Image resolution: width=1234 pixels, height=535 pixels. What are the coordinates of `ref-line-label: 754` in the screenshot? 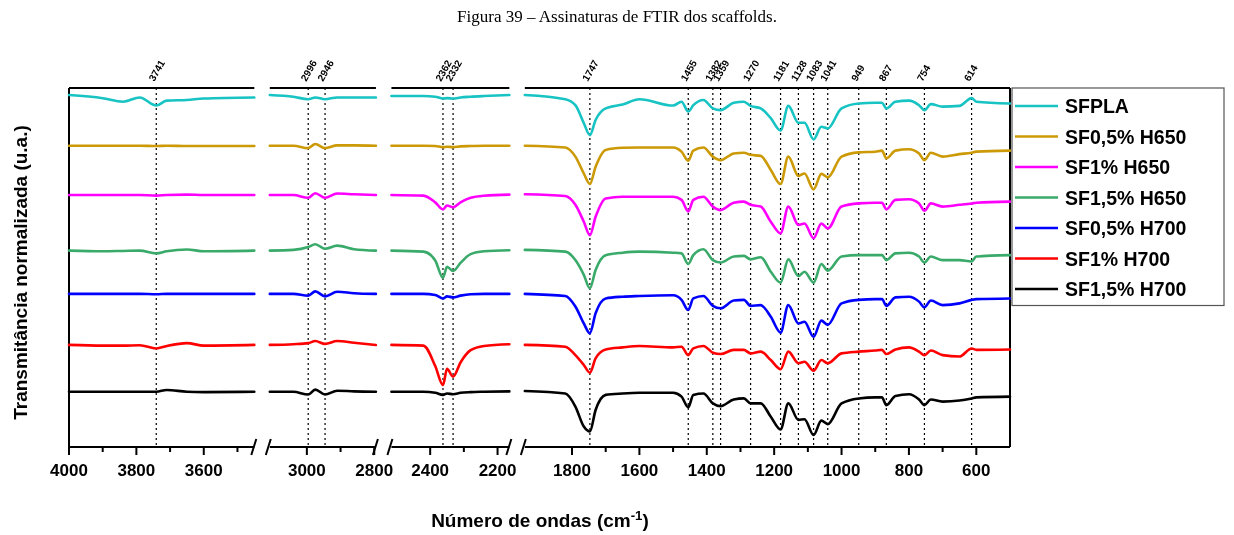 It's located at (923, 72).